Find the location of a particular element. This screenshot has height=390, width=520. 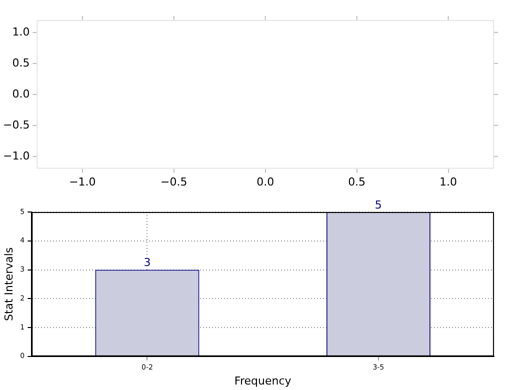

x-tick-label: 0.5 is located at coordinates (357, 181).